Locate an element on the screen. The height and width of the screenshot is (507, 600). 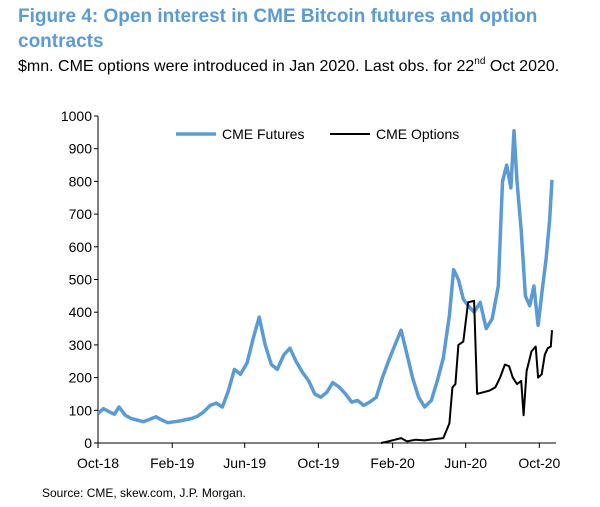
y-tick-label: 500 is located at coordinates (81, 280).